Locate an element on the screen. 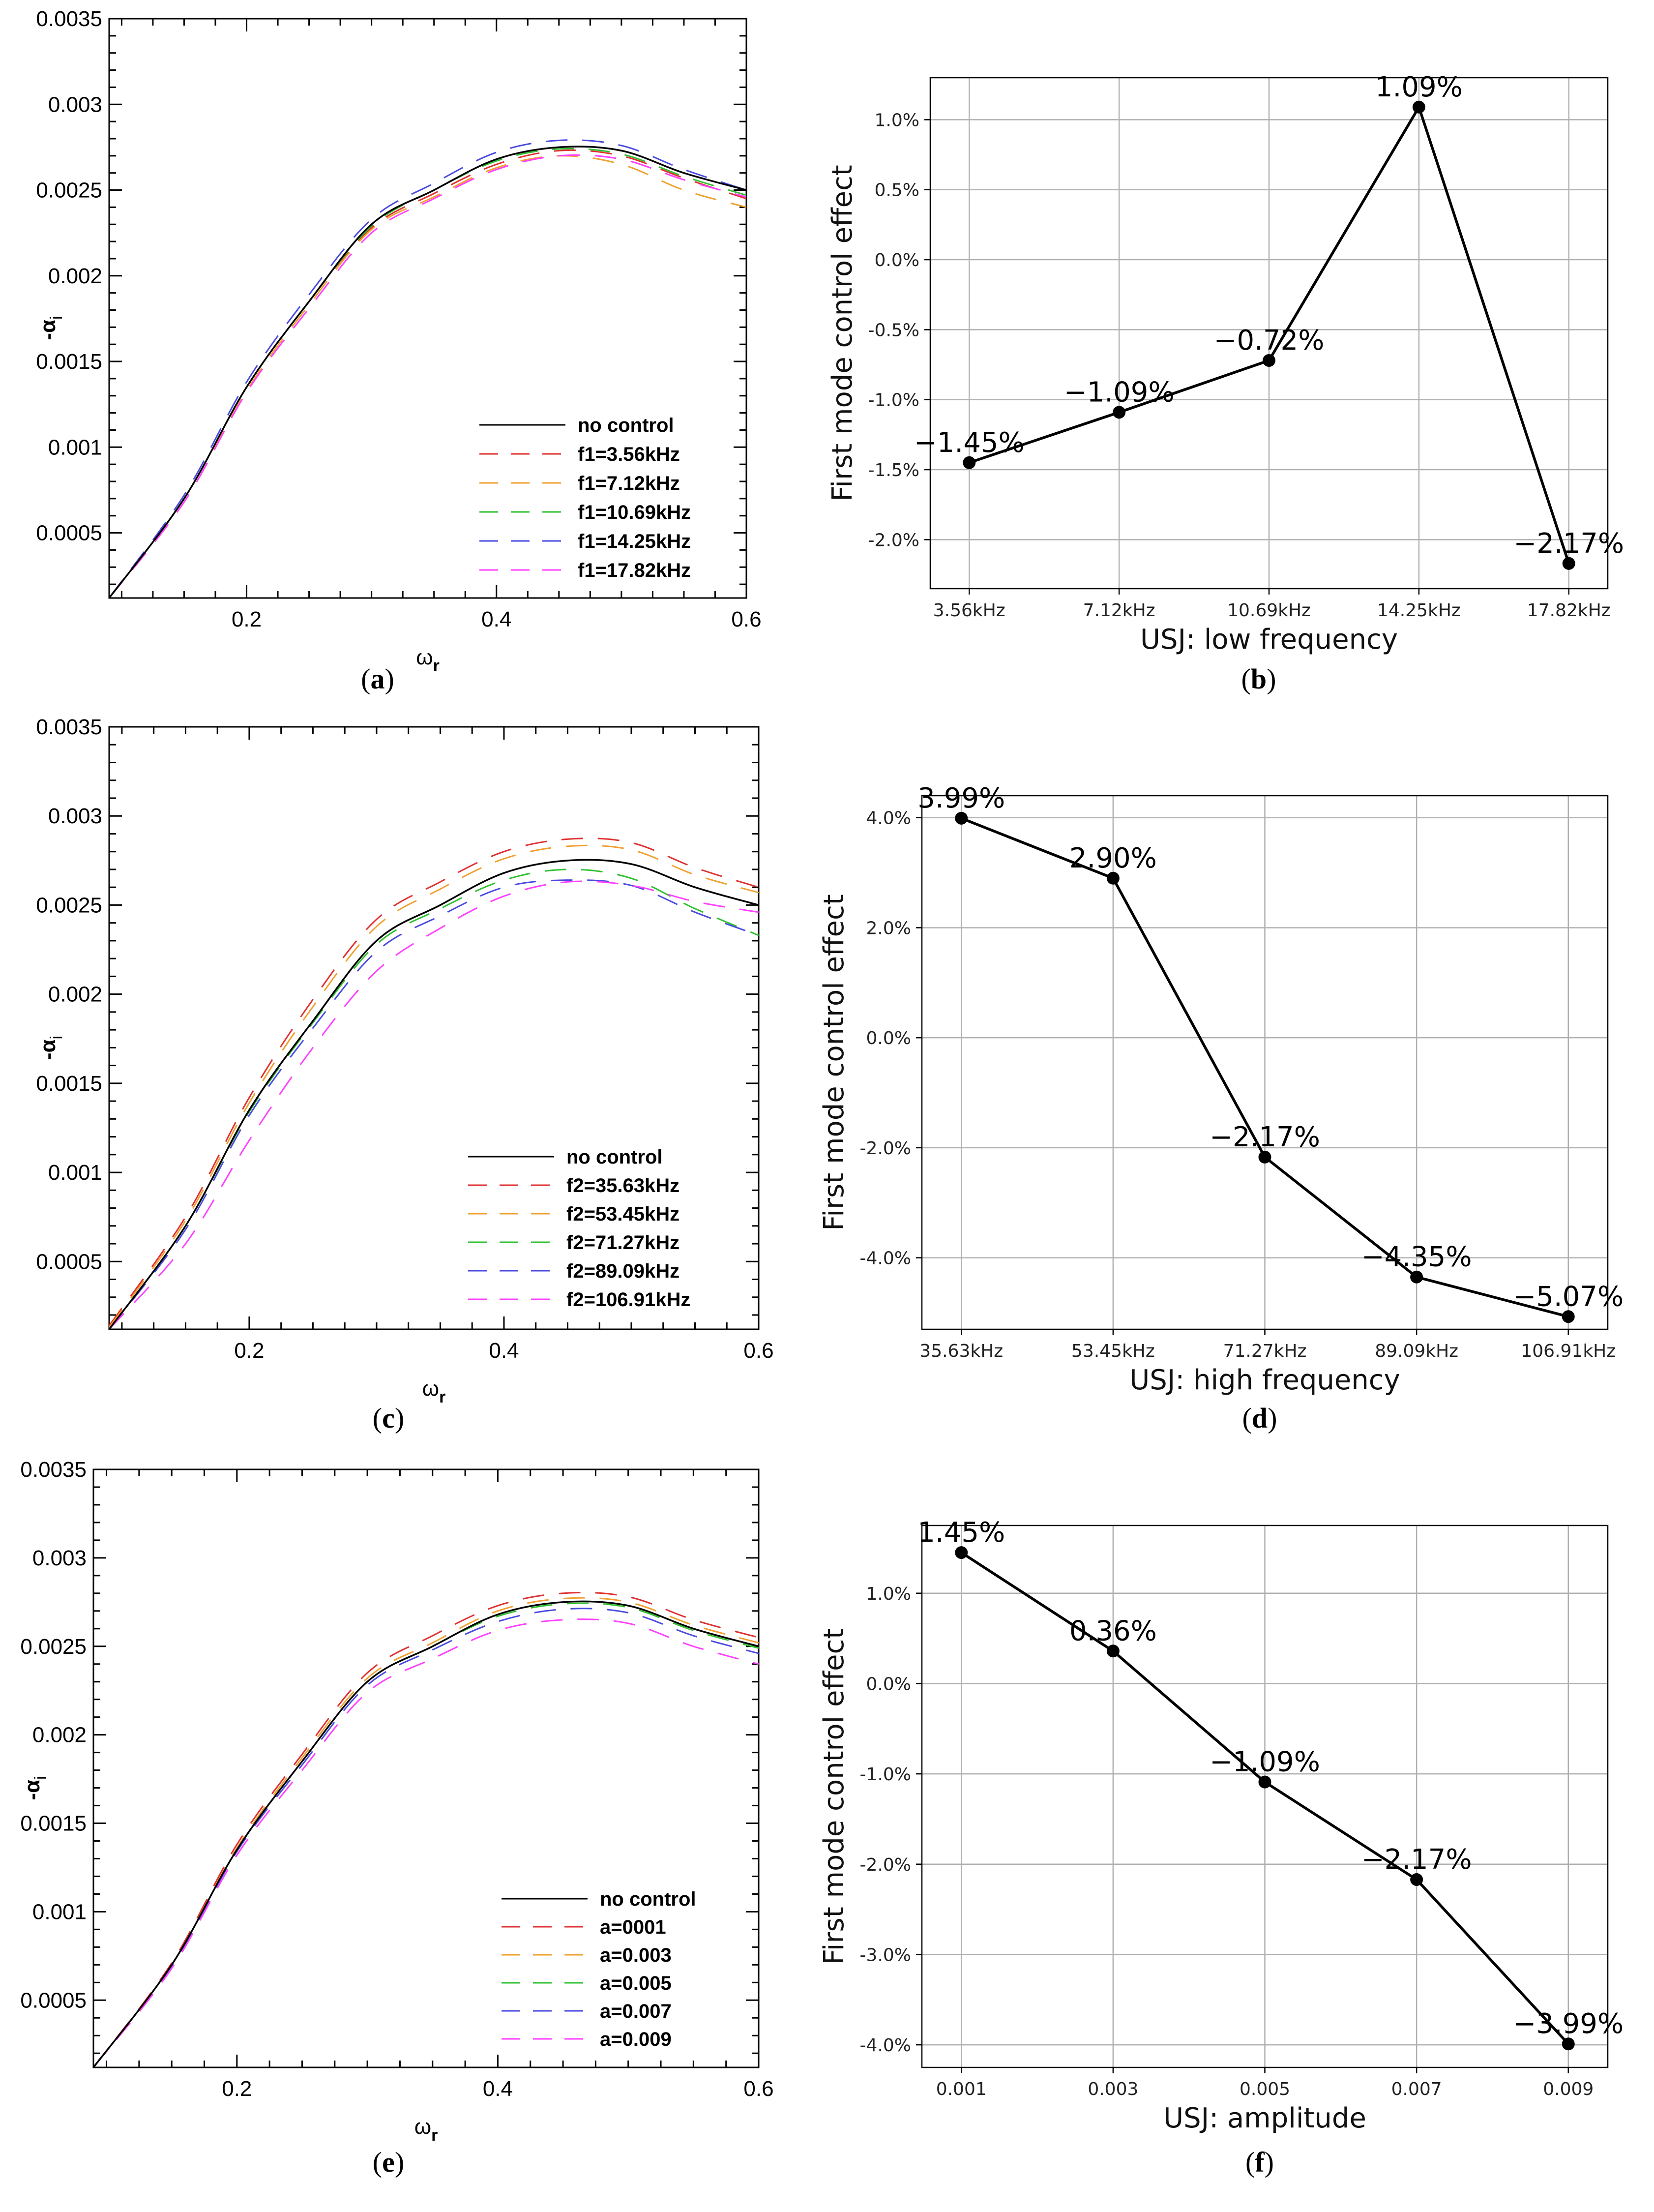 The width and height of the screenshot is (1654, 2212). y-axis-label: First mode control effect is located at coordinates (842, 333).